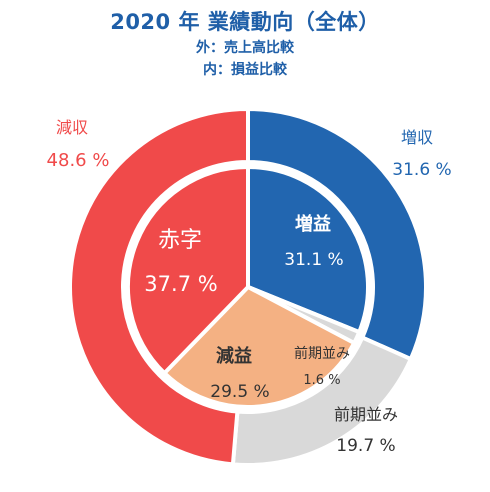 The width and height of the screenshot is (490, 492). Describe the element at coordinates (313, 224) in the screenshot. I see `inner-label-increase: 増益` at that location.